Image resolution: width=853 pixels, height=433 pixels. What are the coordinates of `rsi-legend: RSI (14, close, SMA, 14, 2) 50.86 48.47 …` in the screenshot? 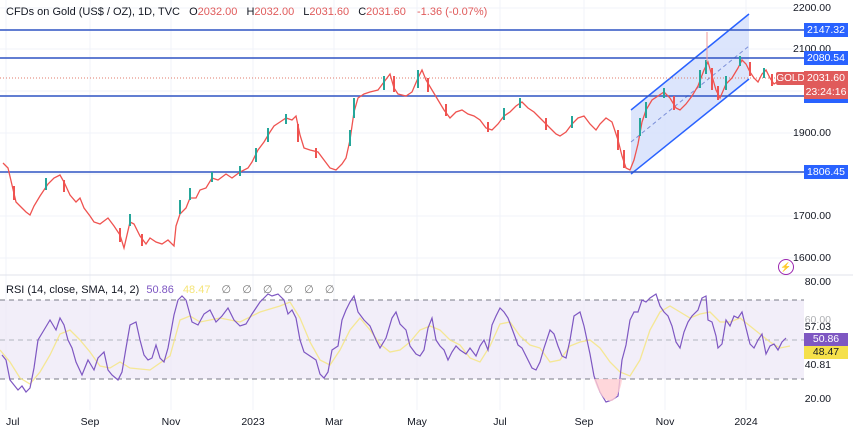 It's located at (170, 289).